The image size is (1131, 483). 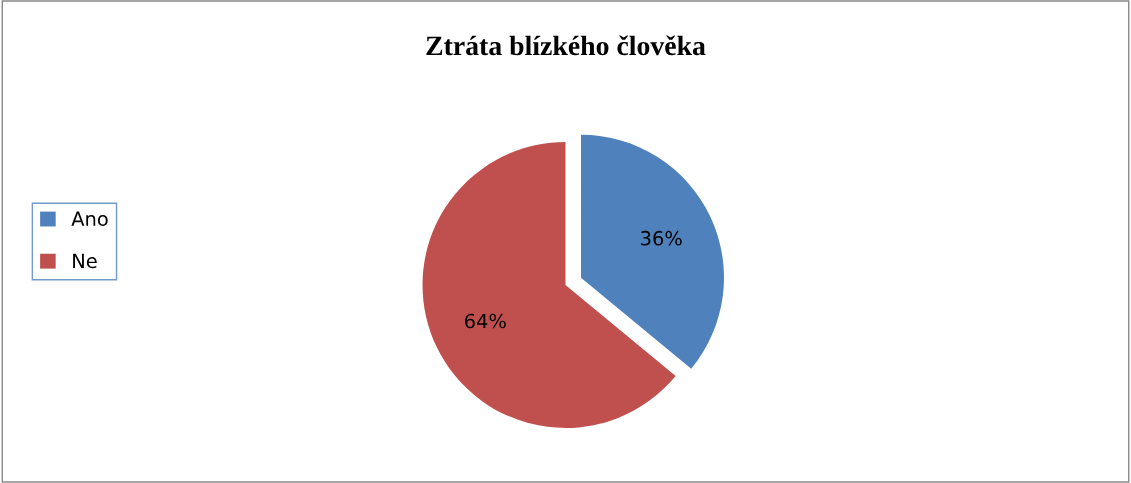 I want to click on legend-label: Ne, so click(x=85, y=261).